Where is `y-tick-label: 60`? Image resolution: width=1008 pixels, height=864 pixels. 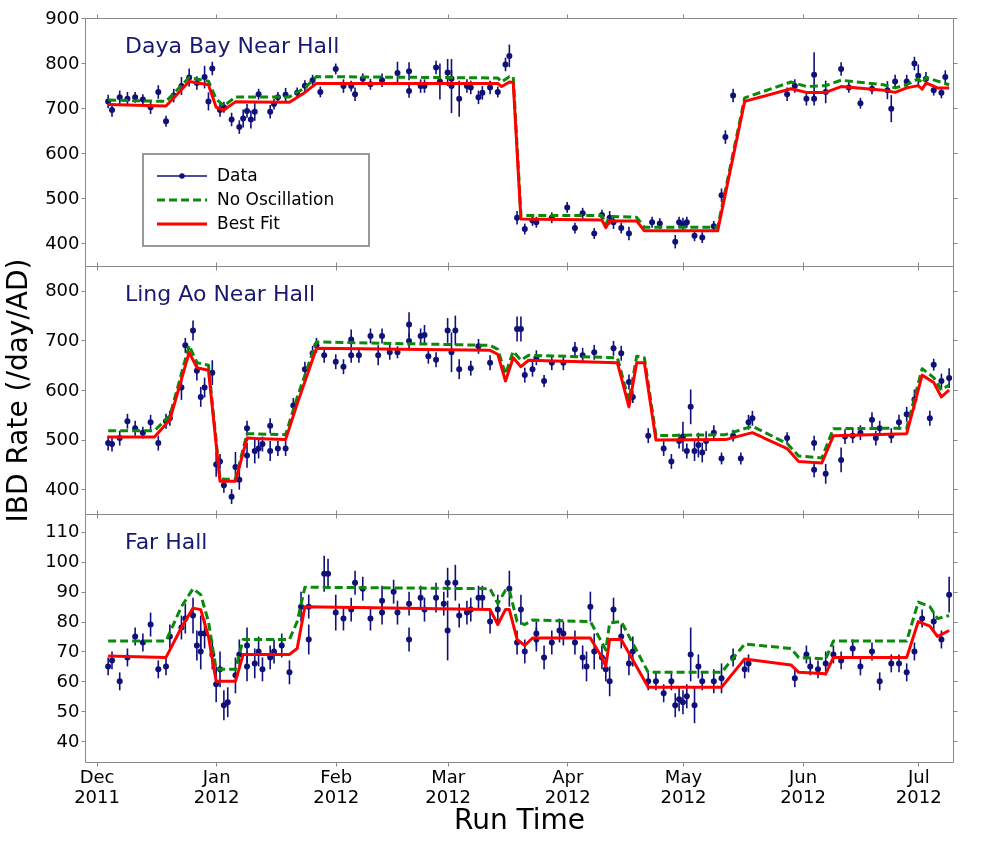 y-tick-label: 60 is located at coordinates (68, 680).